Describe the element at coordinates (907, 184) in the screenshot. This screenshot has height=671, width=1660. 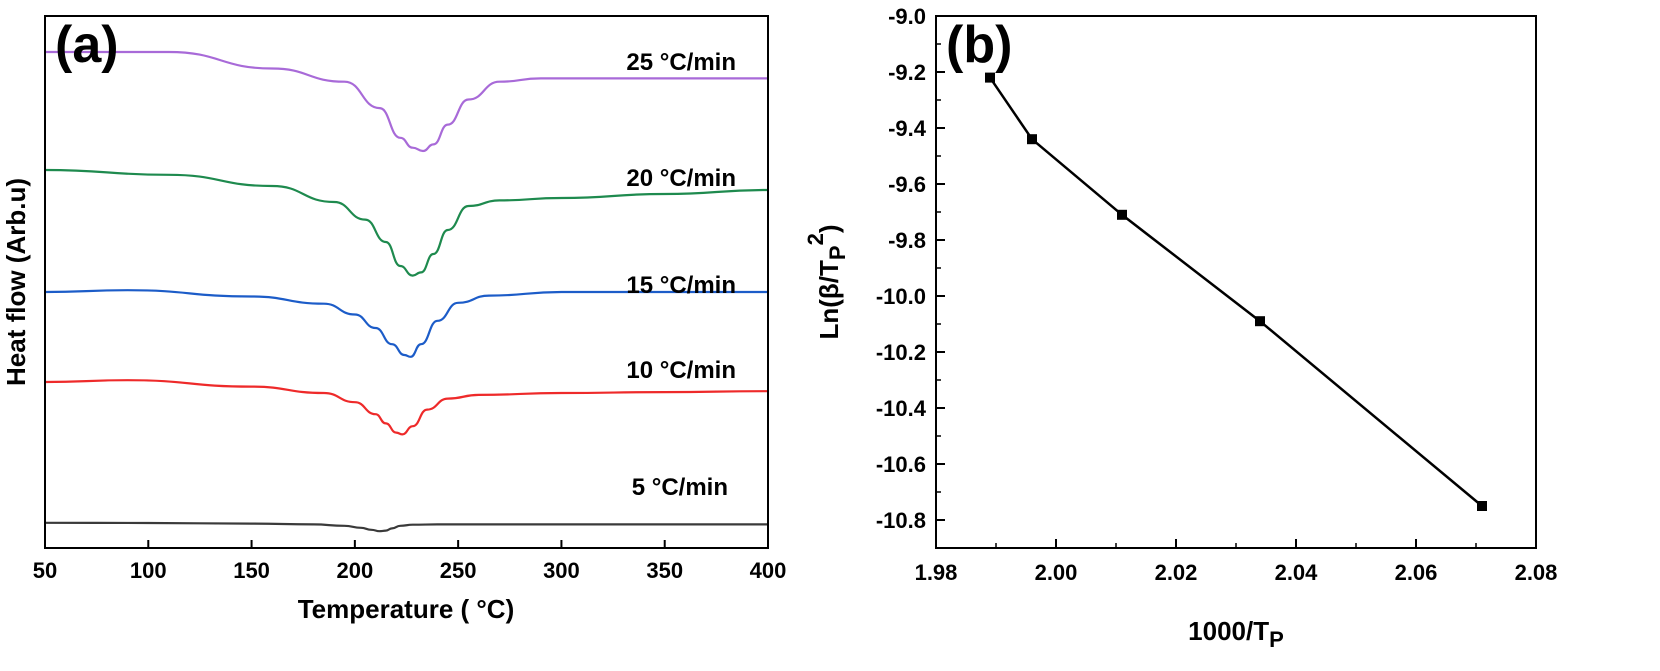
I see `y-tick-label: -9.6` at that location.